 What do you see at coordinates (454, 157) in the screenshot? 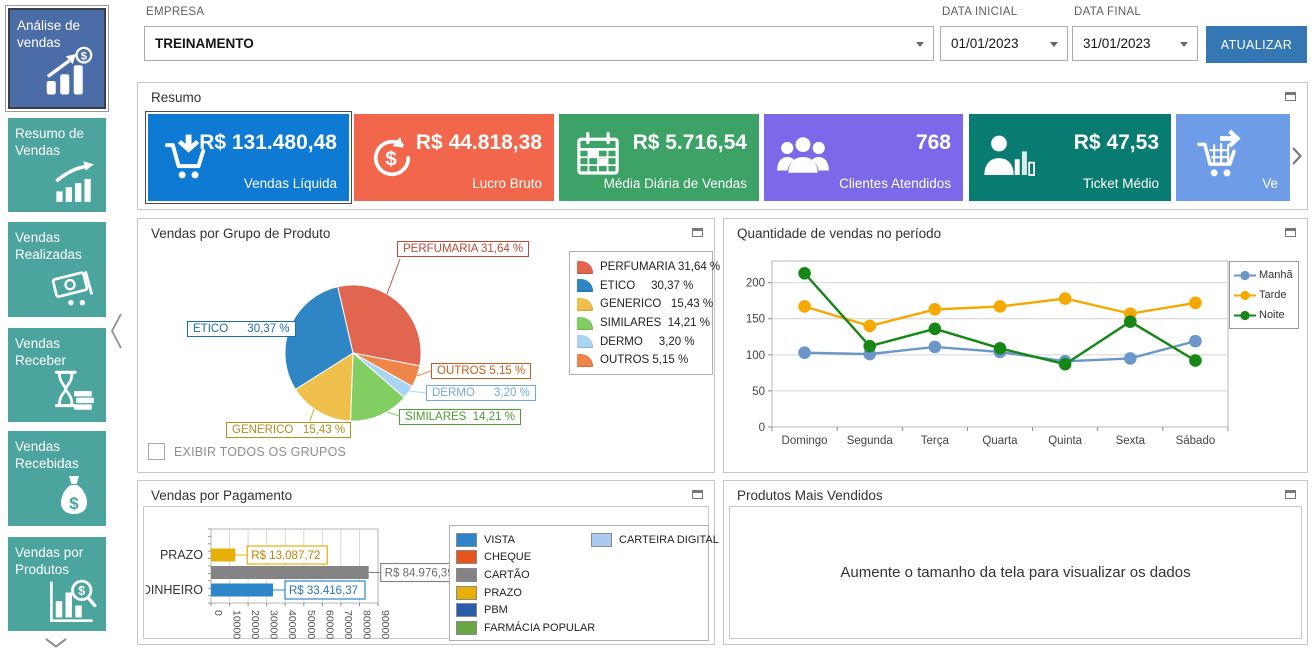
I see `kpi-card-lucro-bruto: $ R$ 44.818,38 Lucro Bruto` at bounding box center [454, 157].